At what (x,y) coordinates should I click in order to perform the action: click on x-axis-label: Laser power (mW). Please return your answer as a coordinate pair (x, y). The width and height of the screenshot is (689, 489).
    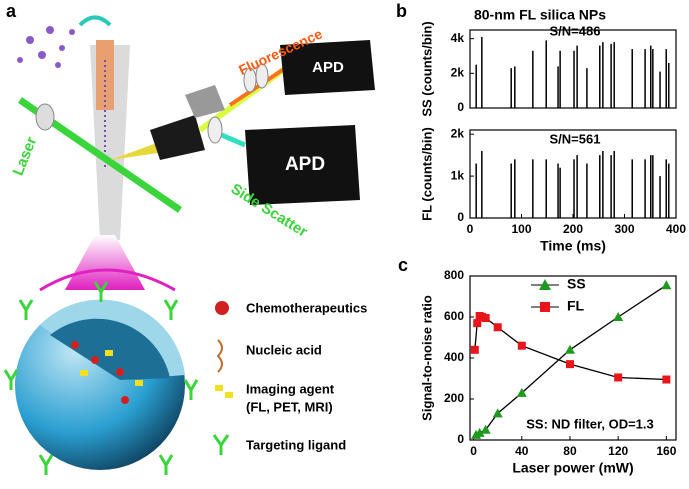
    Looking at the image, I should click on (572, 468).